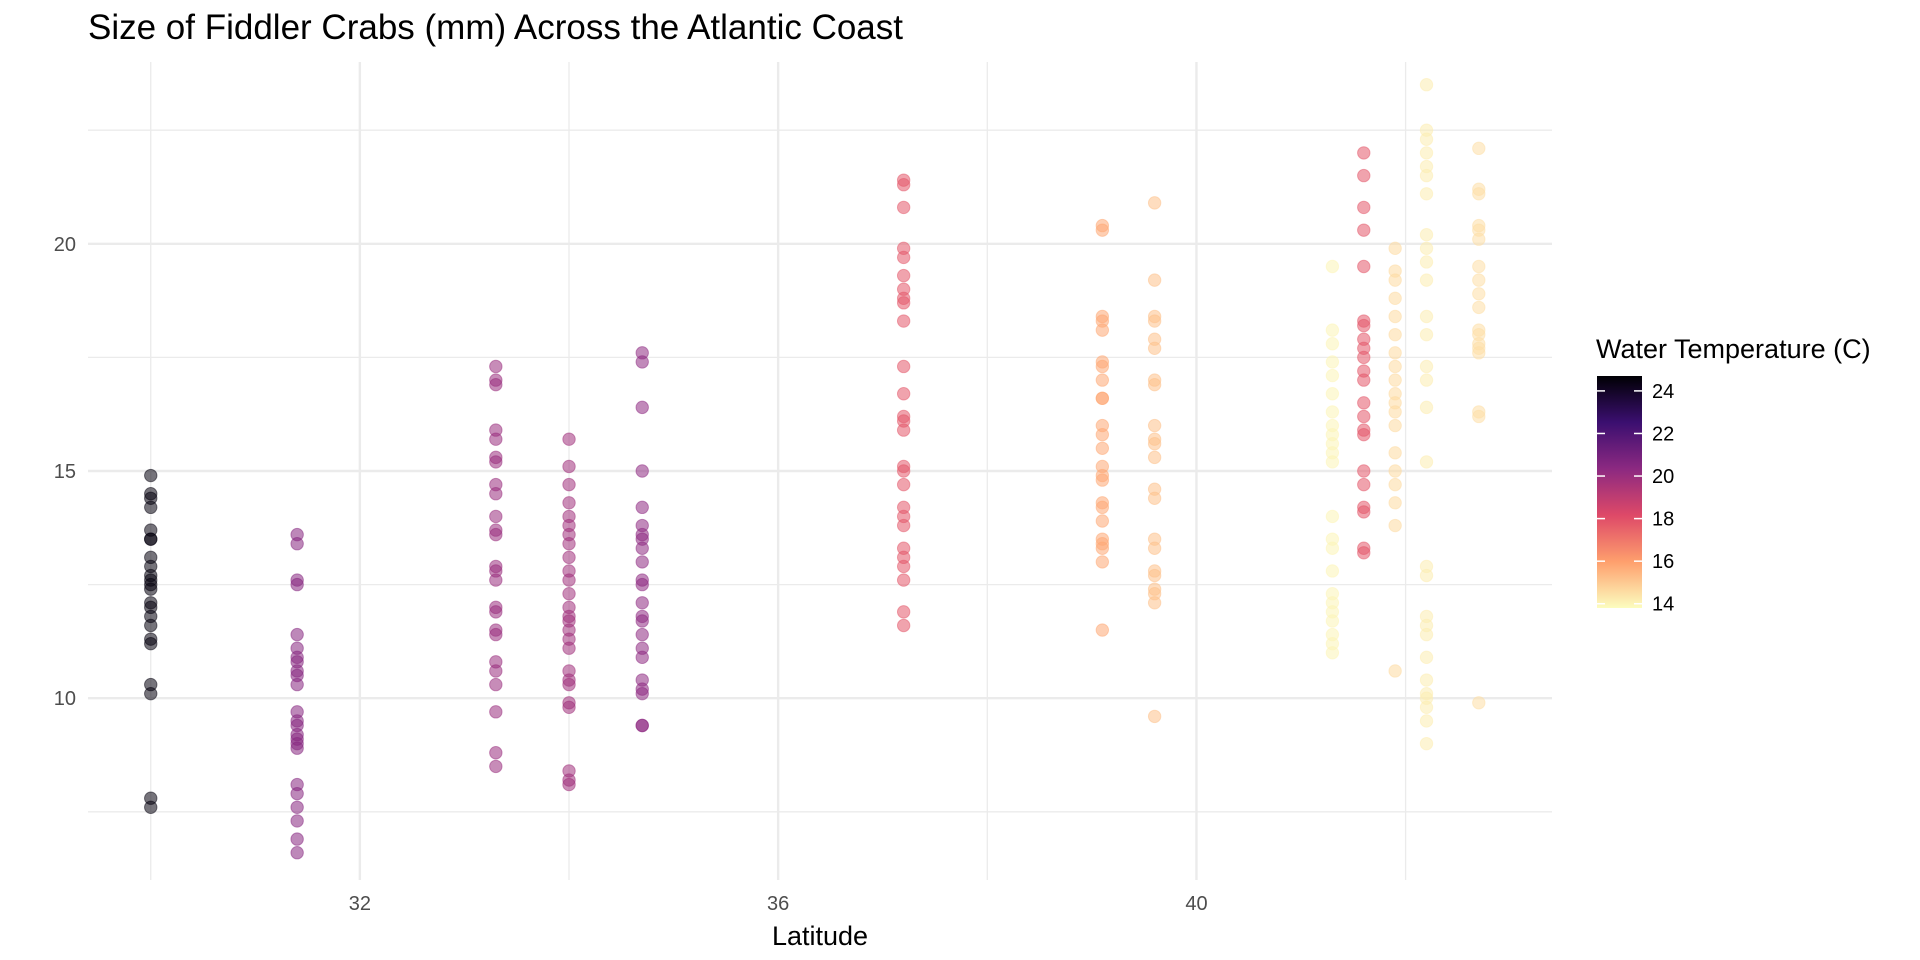 This screenshot has width=1920, height=960. What do you see at coordinates (820, 936) in the screenshot?
I see `x-axis-title: Latitude` at bounding box center [820, 936].